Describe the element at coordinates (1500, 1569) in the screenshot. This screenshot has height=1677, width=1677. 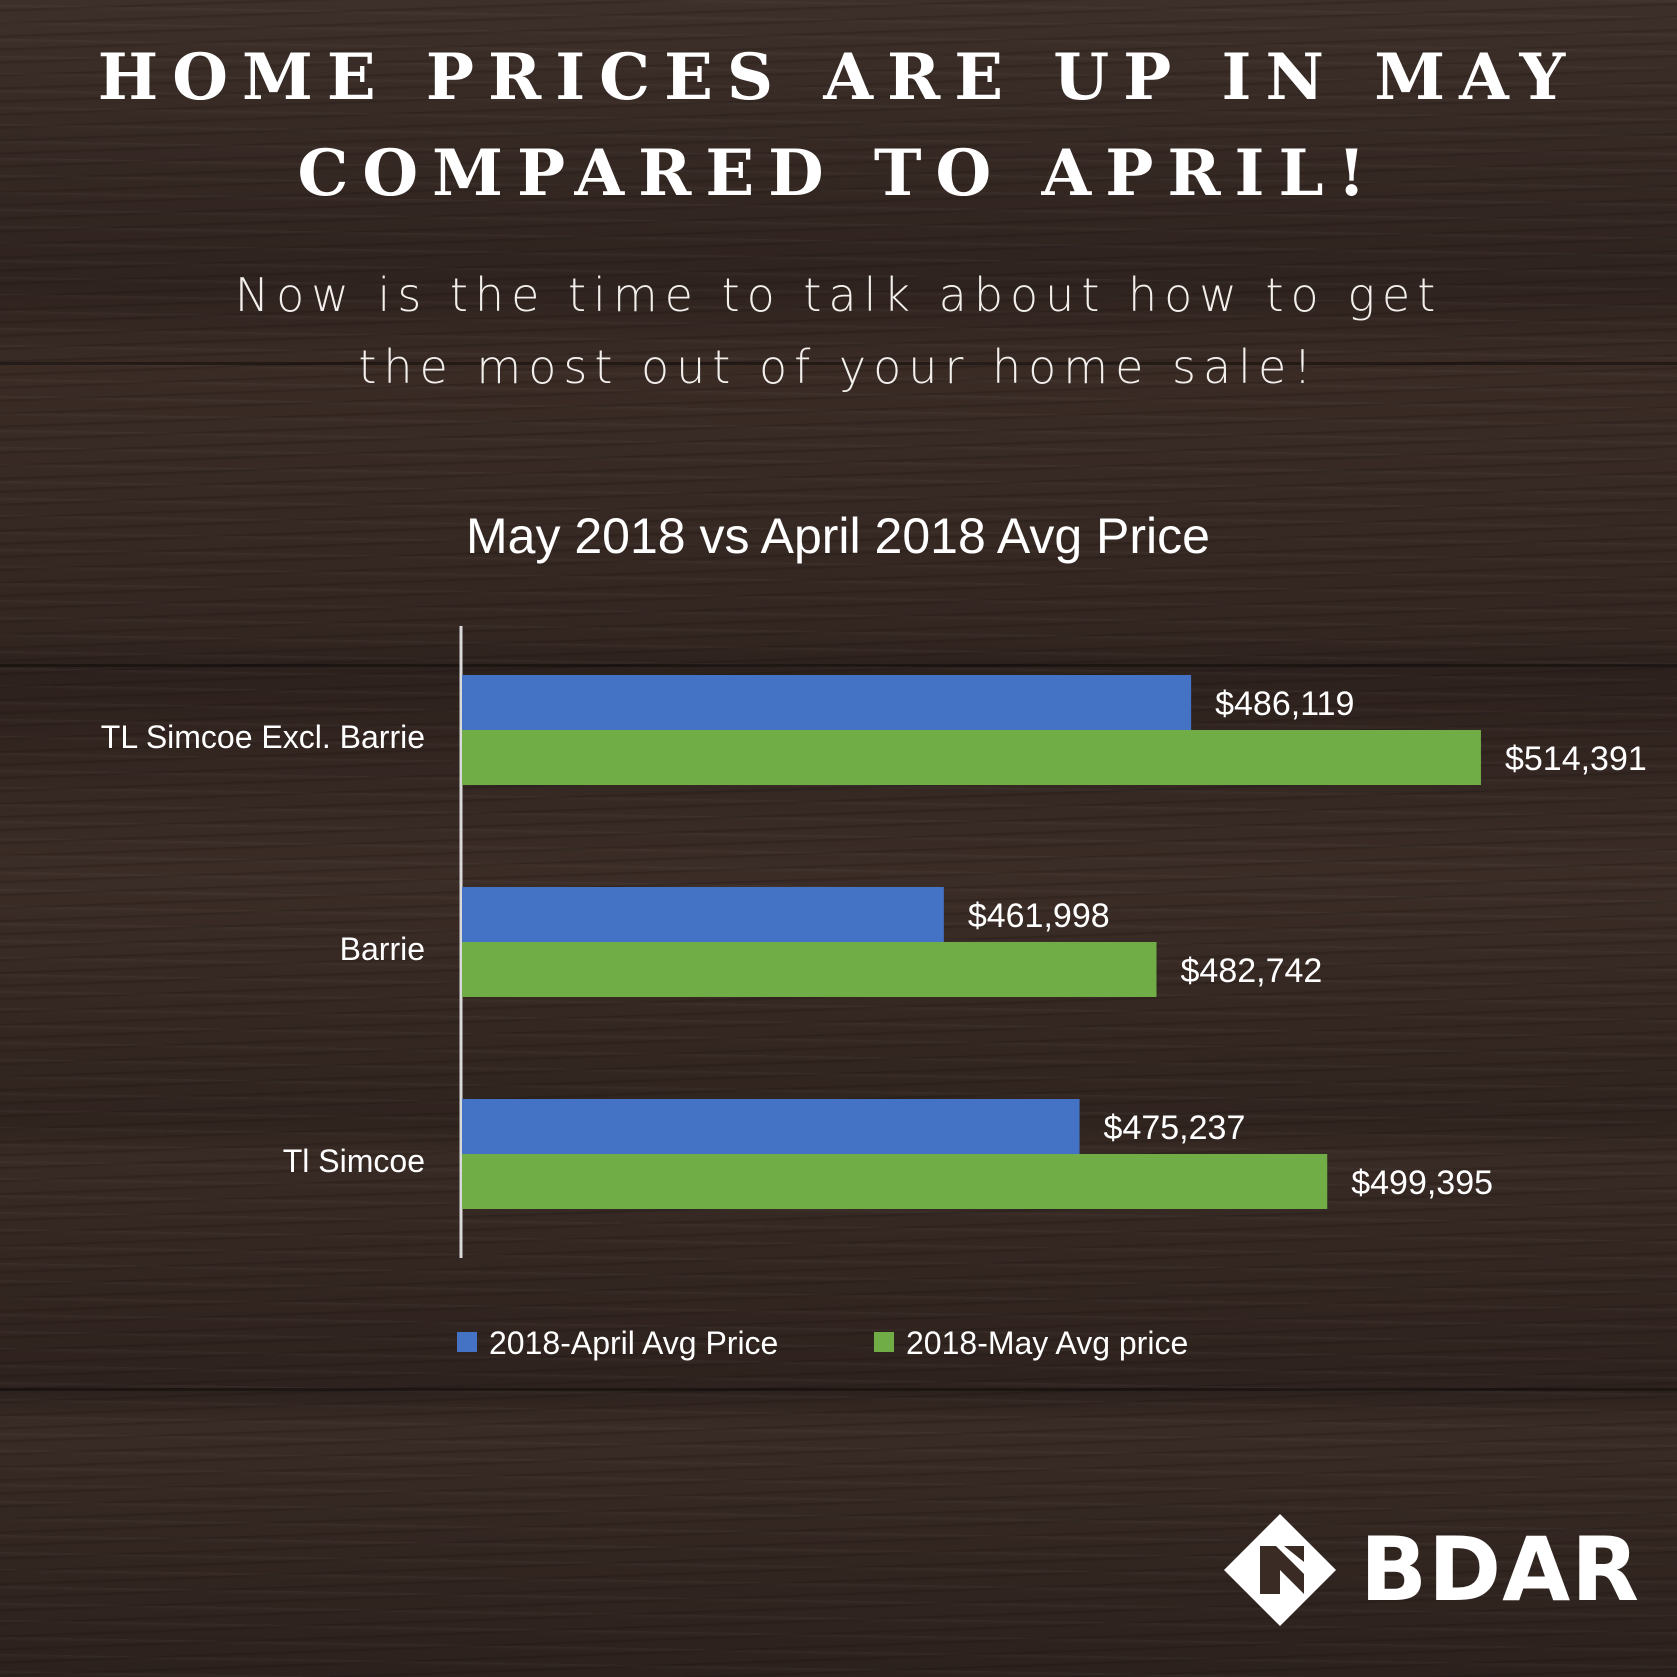
I see `logo-text: BDAR` at that location.